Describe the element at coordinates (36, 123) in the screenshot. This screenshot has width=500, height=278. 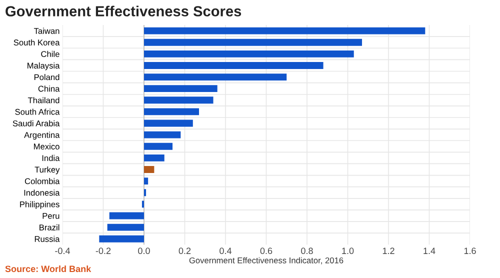
I see `y-tick-label: Saudi Arabia` at that location.